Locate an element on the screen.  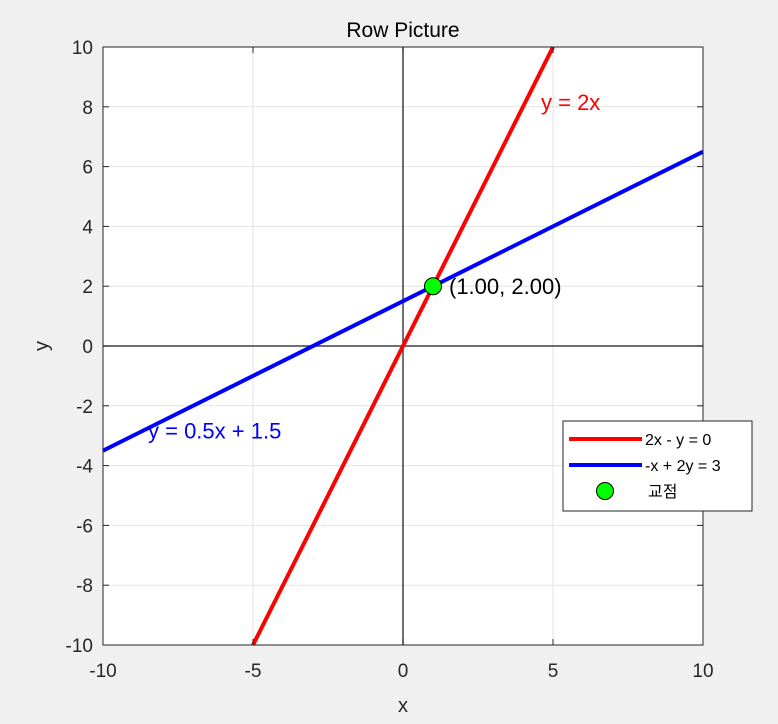
x-tick-label: -5 is located at coordinates (253, 671).